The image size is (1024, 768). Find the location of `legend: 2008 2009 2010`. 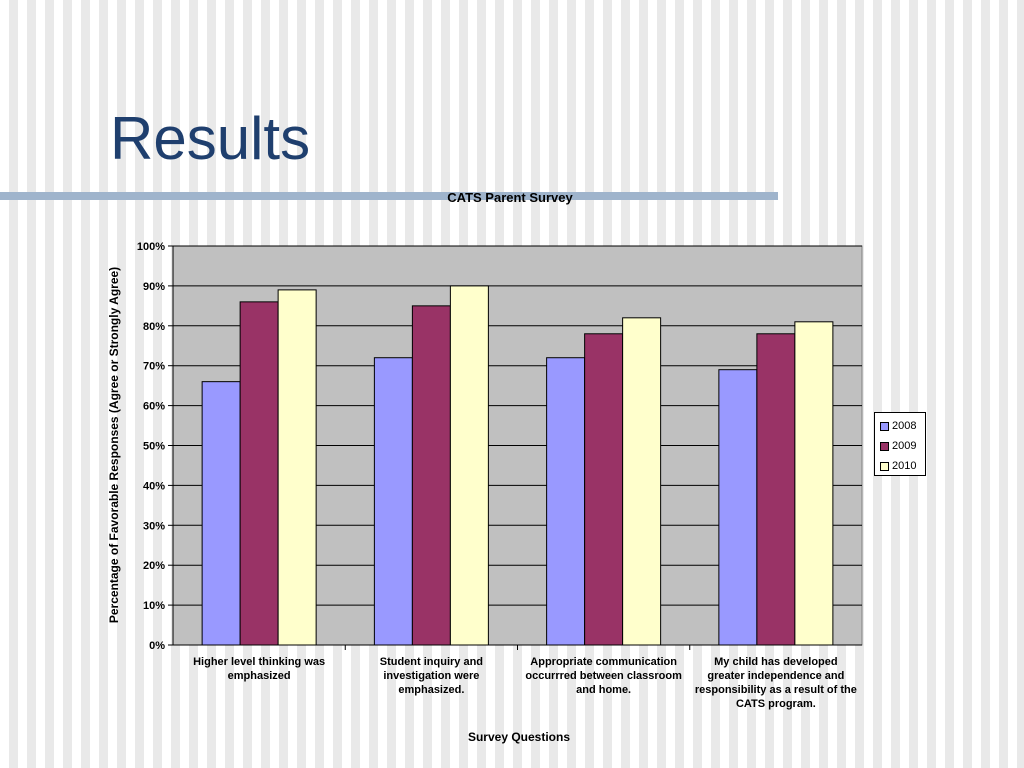

legend: 2008 2009 2010 is located at coordinates (900, 444).